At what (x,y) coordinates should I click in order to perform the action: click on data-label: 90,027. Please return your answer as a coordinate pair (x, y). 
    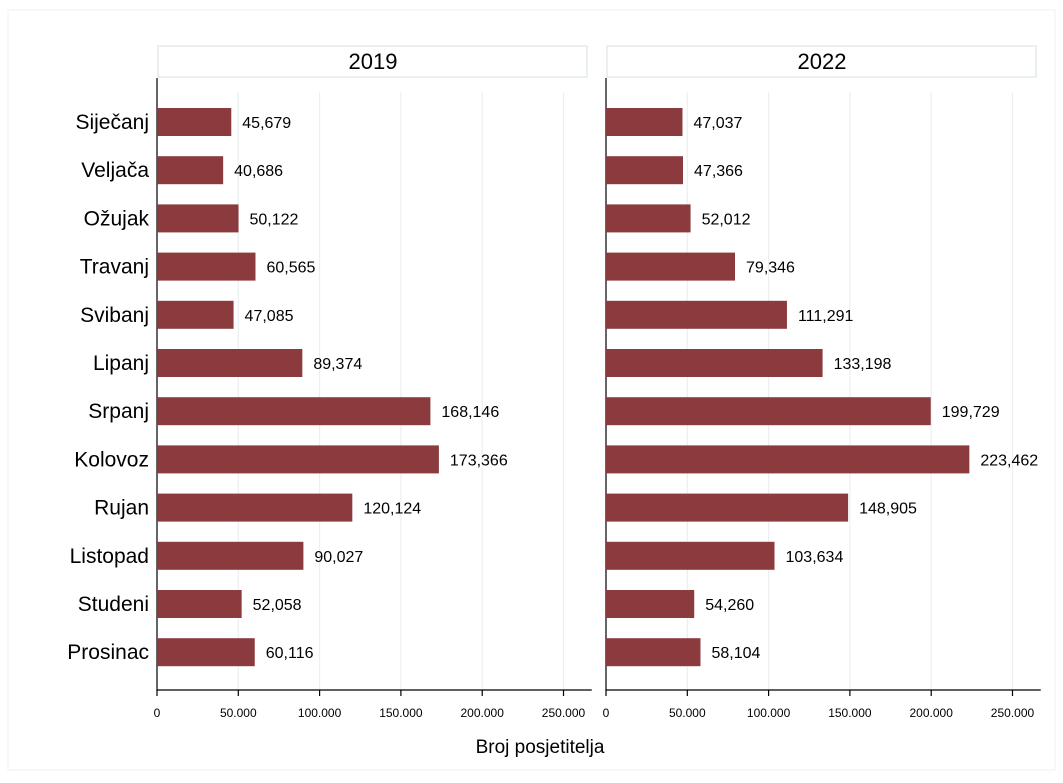
    Looking at the image, I should click on (338, 557).